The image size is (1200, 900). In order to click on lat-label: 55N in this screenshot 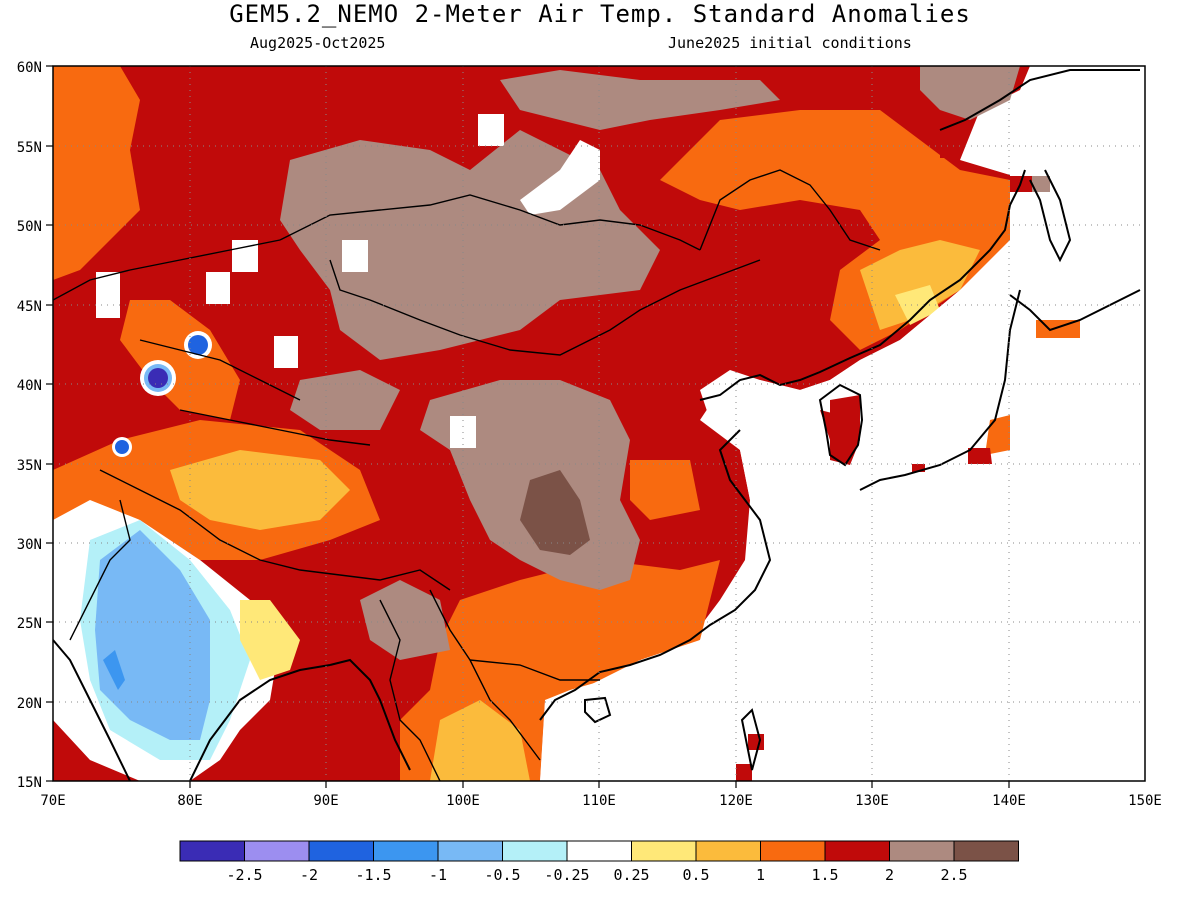, I will do `click(29, 148)`.